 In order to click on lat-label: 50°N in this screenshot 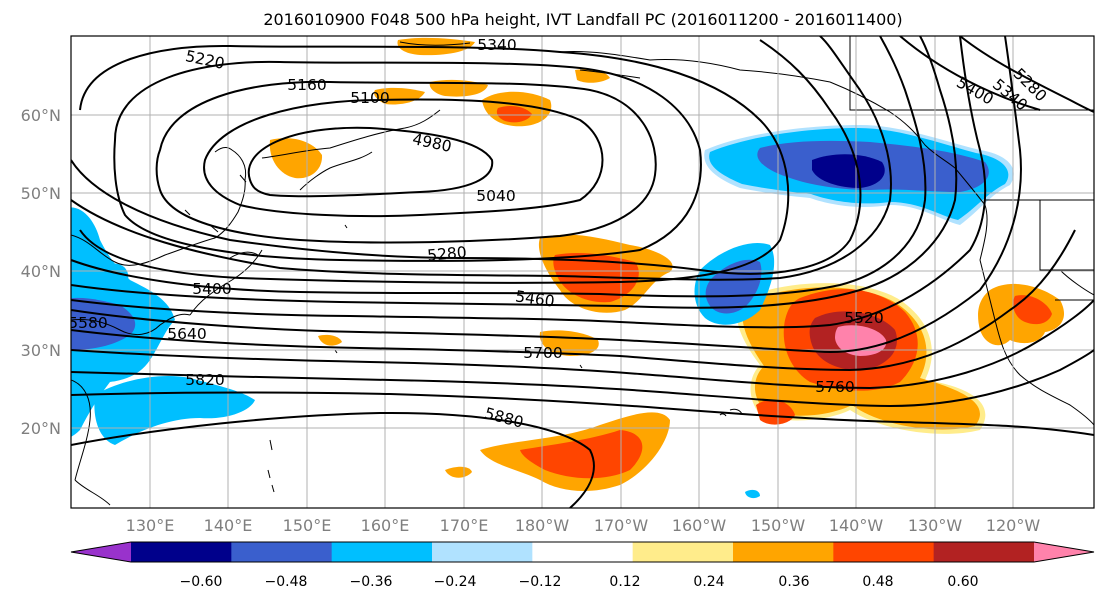, I will do `click(41, 193)`.